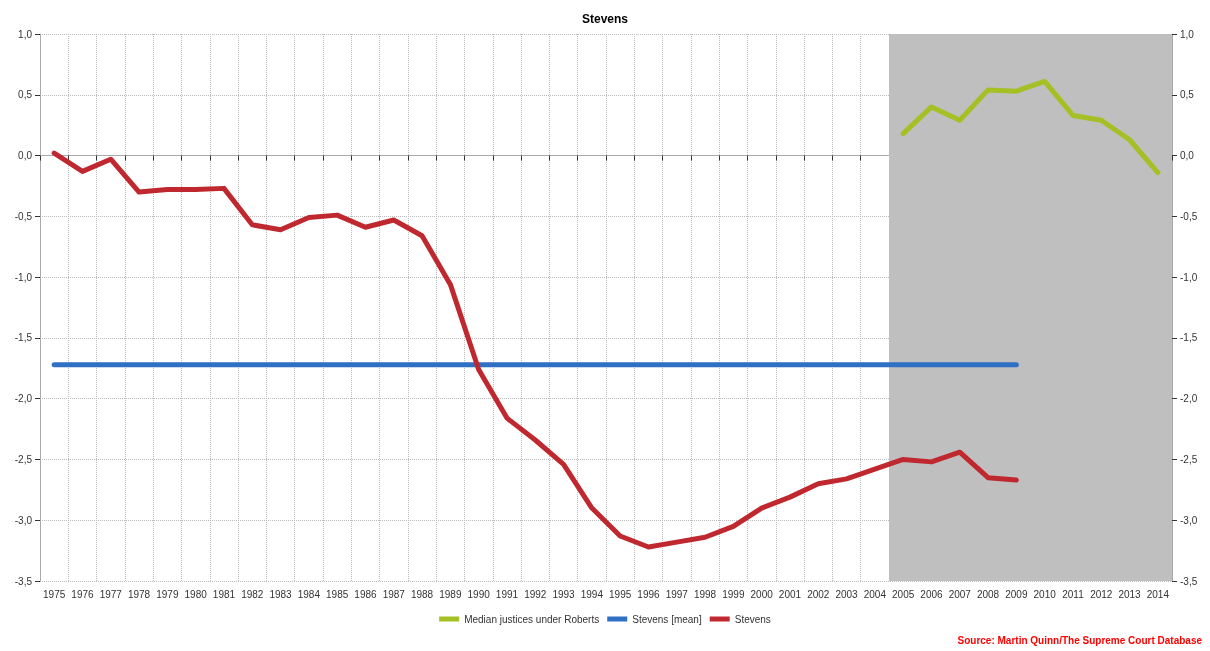 This screenshot has height=651, width=1210. Describe the element at coordinates (1187, 34) in the screenshot. I see `y2-tick-label: 1,0` at that location.